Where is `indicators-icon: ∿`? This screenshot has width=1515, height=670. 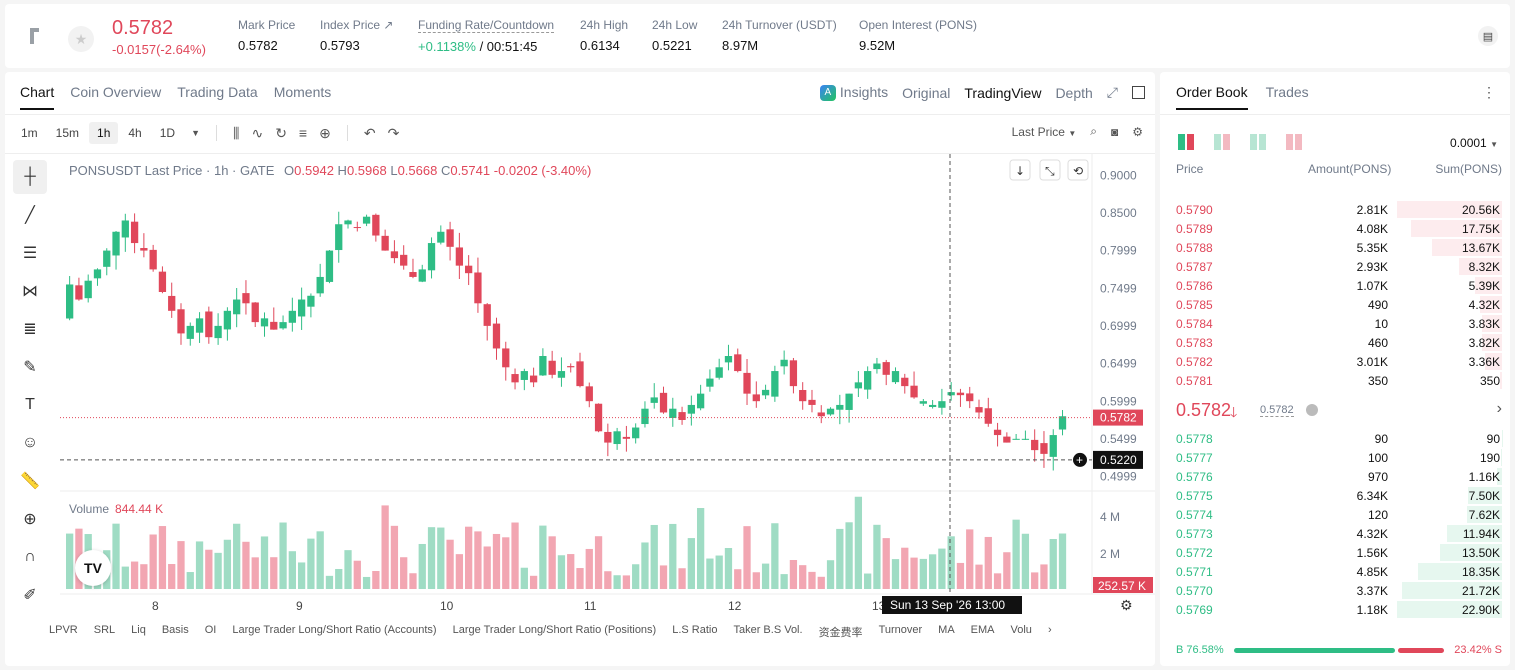 indicators-icon: ∿ is located at coordinates (257, 132).